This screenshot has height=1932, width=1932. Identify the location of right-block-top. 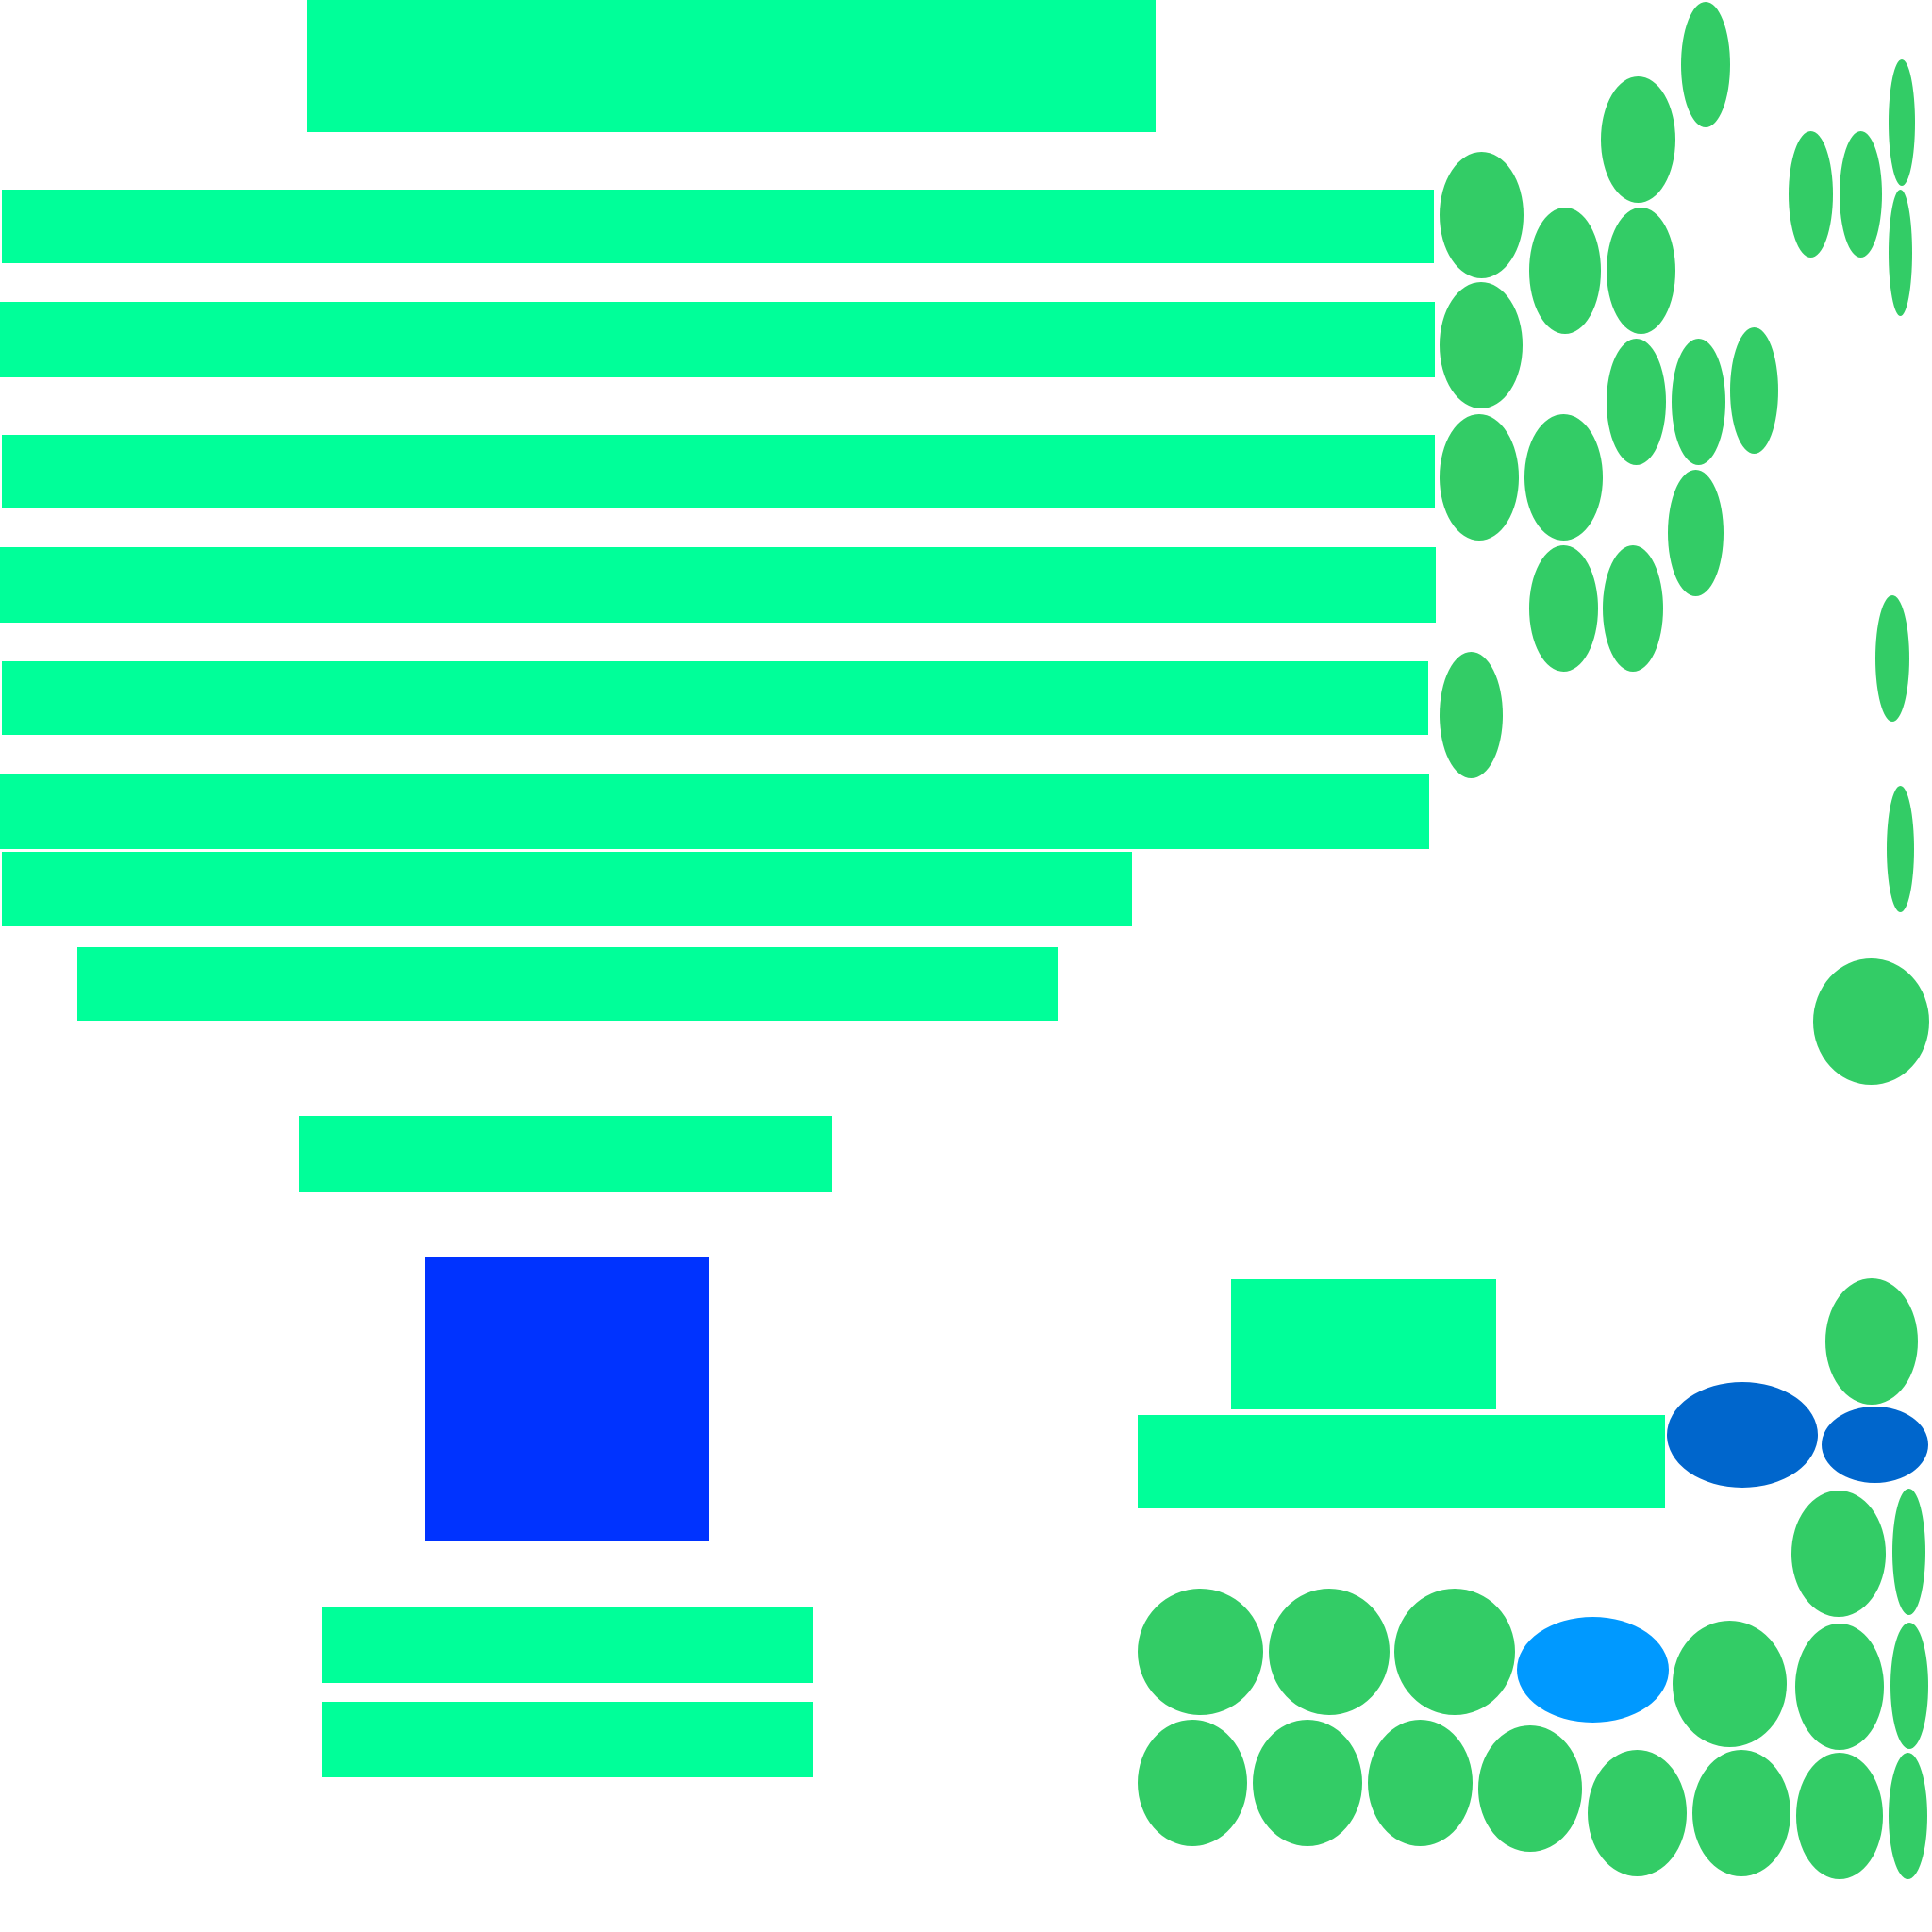
(1363, 1344).